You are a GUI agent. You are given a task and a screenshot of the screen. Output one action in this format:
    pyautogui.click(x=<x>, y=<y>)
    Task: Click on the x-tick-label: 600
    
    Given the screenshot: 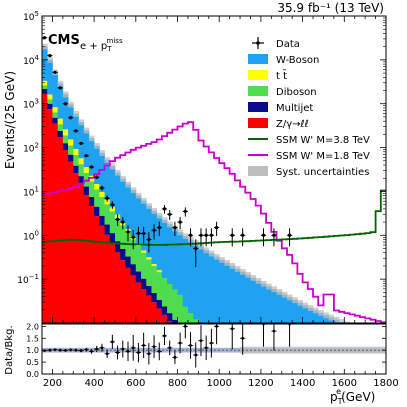 What is the action you would take?
    pyautogui.click(x=135, y=383)
    